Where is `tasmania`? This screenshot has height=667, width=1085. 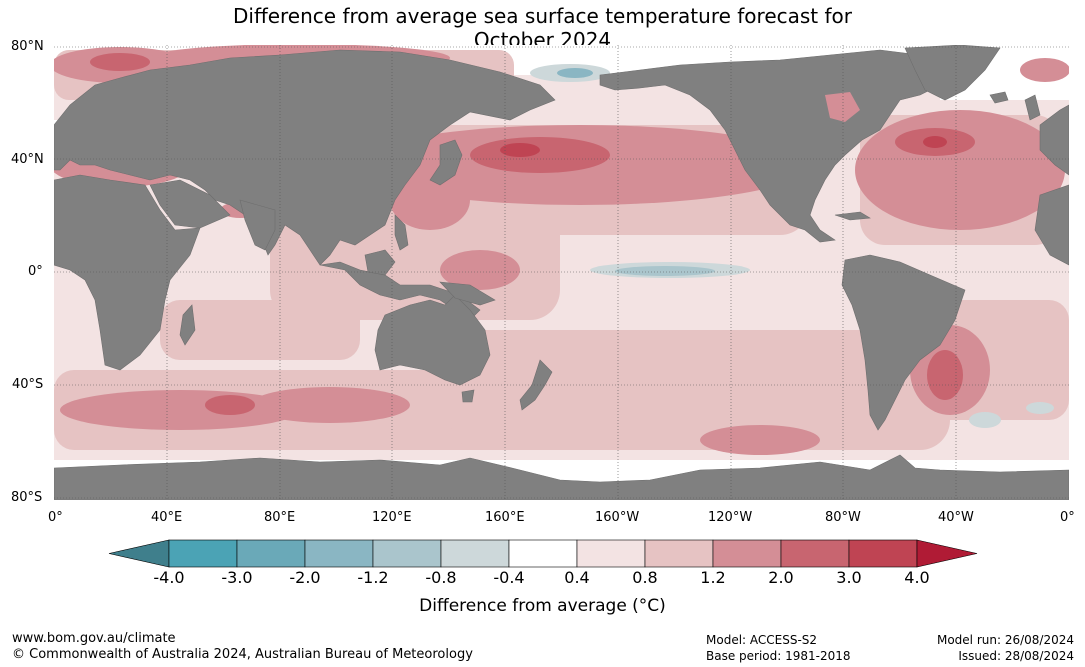
tasmania is located at coordinates (468, 396).